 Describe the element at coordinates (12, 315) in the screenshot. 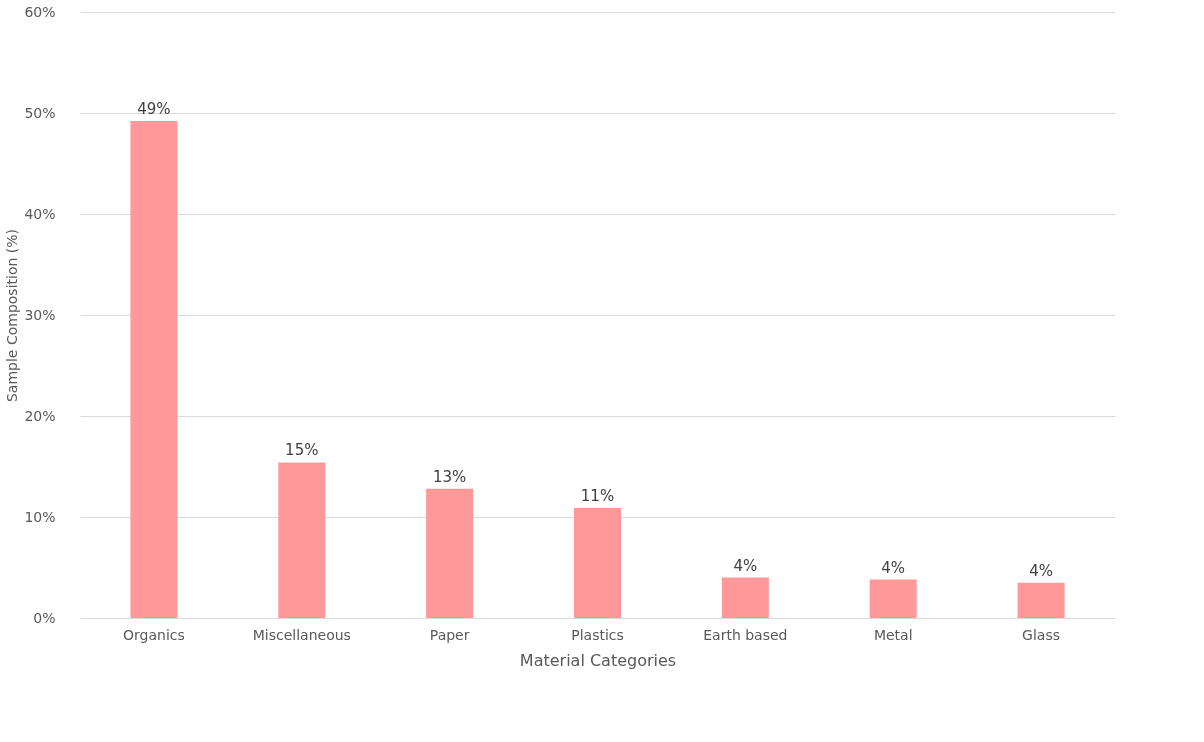

I see `y-axis-title: Sample Composition (%)` at that location.